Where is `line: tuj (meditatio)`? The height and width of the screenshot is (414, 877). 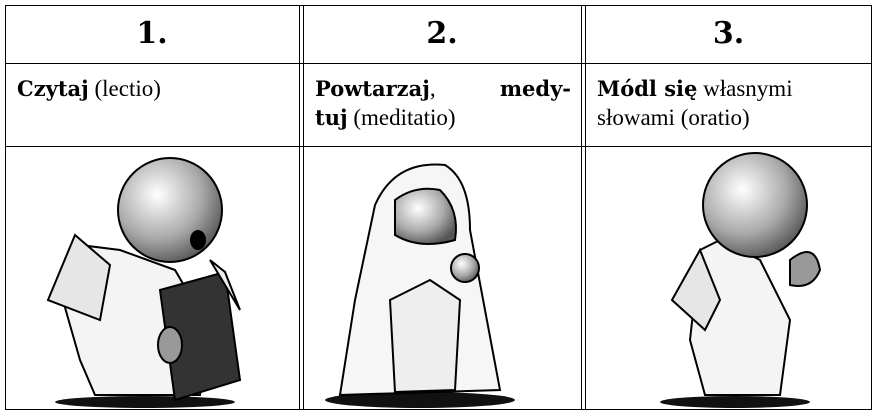
line: tuj (meditatio) is located at coordinates (443, 117).